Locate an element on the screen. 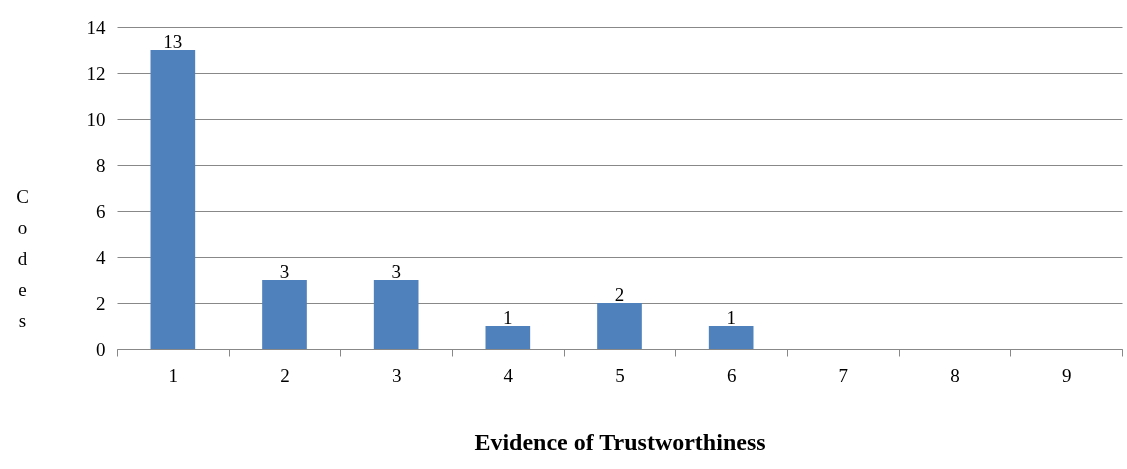  x-tick-label: 1 is located at coordinates (173, 375).